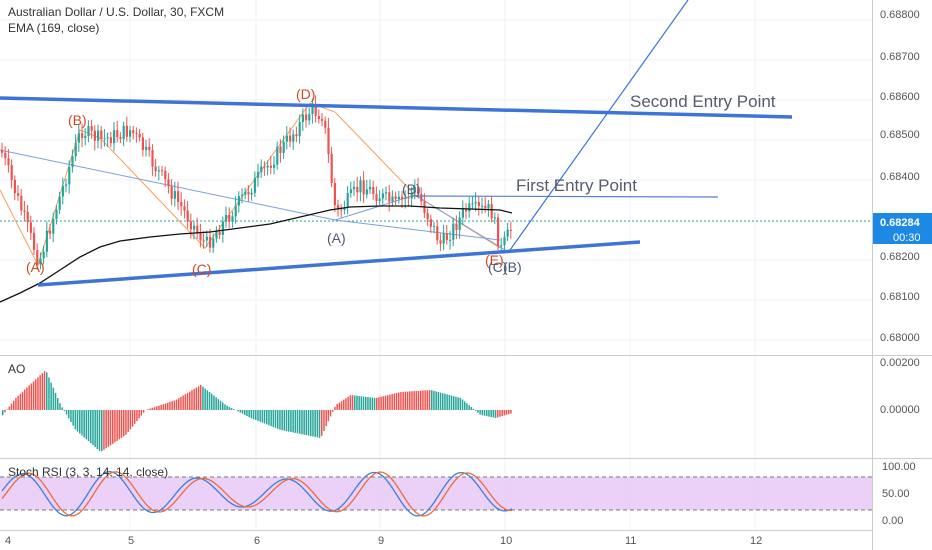 Image resolution: width=932 pixels, height=550 pixels. What do you see at coordinates (907, 238) in the screenshot?
I see `bar-countdown: 00:30` at bounding box center [907, 238].